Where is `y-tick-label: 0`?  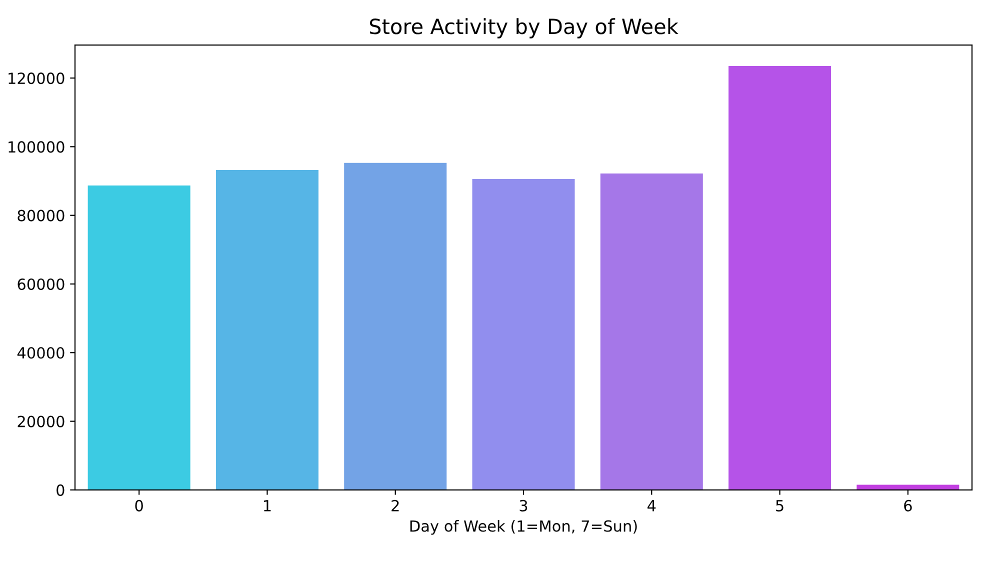
y-tick-label: 0 is located at coordinates (60, 490).